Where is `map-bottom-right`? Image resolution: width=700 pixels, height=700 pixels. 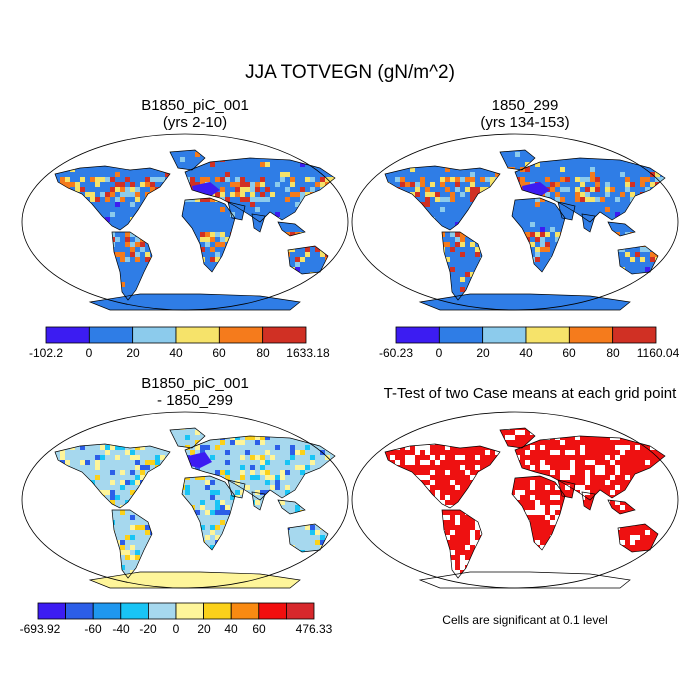 map-bottom-right is located at coordinates (515, 500).